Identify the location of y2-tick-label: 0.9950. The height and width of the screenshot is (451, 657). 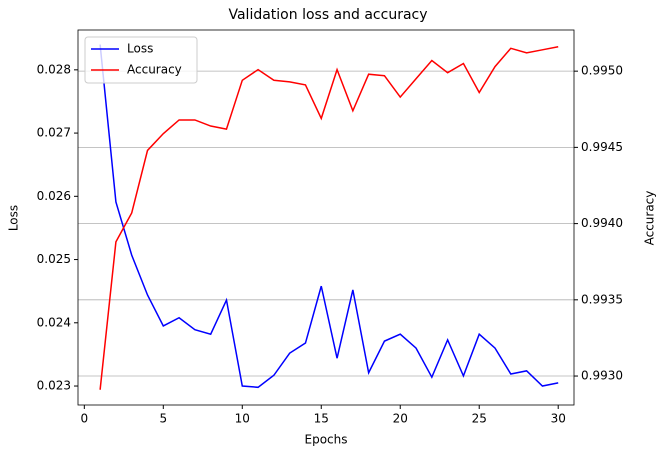
(602, 71).